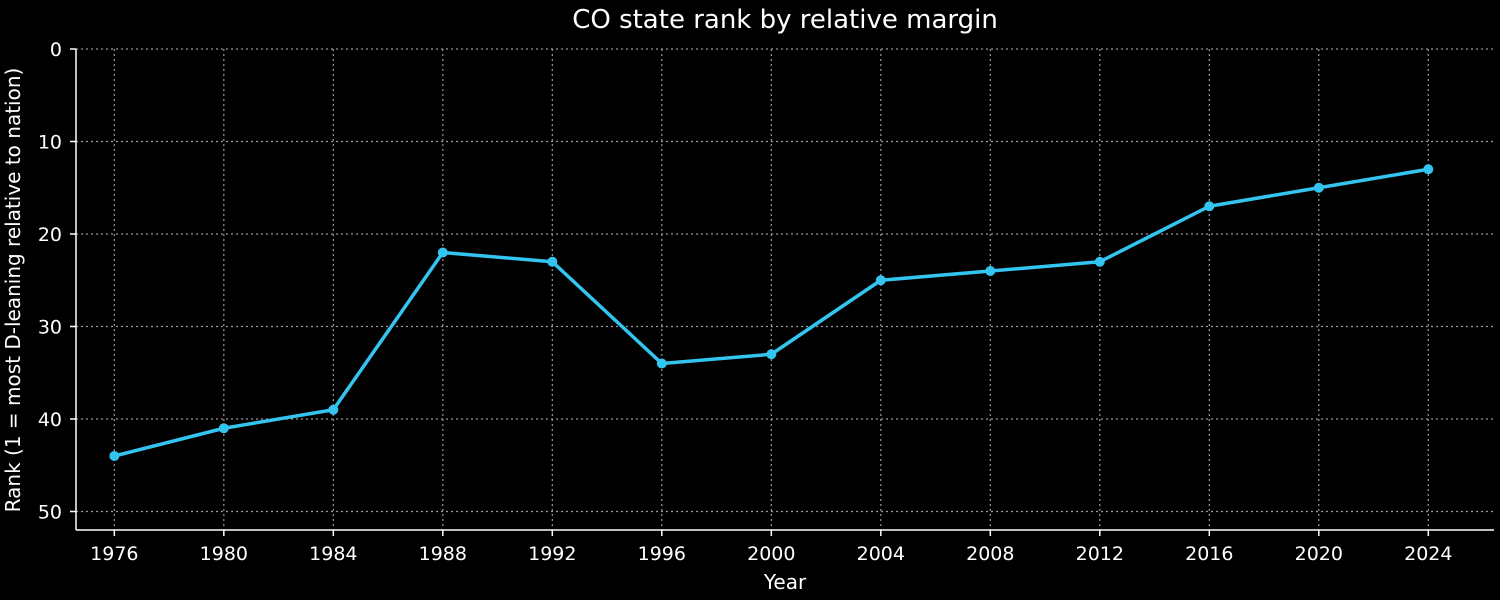  What do you see at coordinates (1100, 554) in the screenshot?
I see `x-tick-label: 2012` at bounding box center [1100, 554].